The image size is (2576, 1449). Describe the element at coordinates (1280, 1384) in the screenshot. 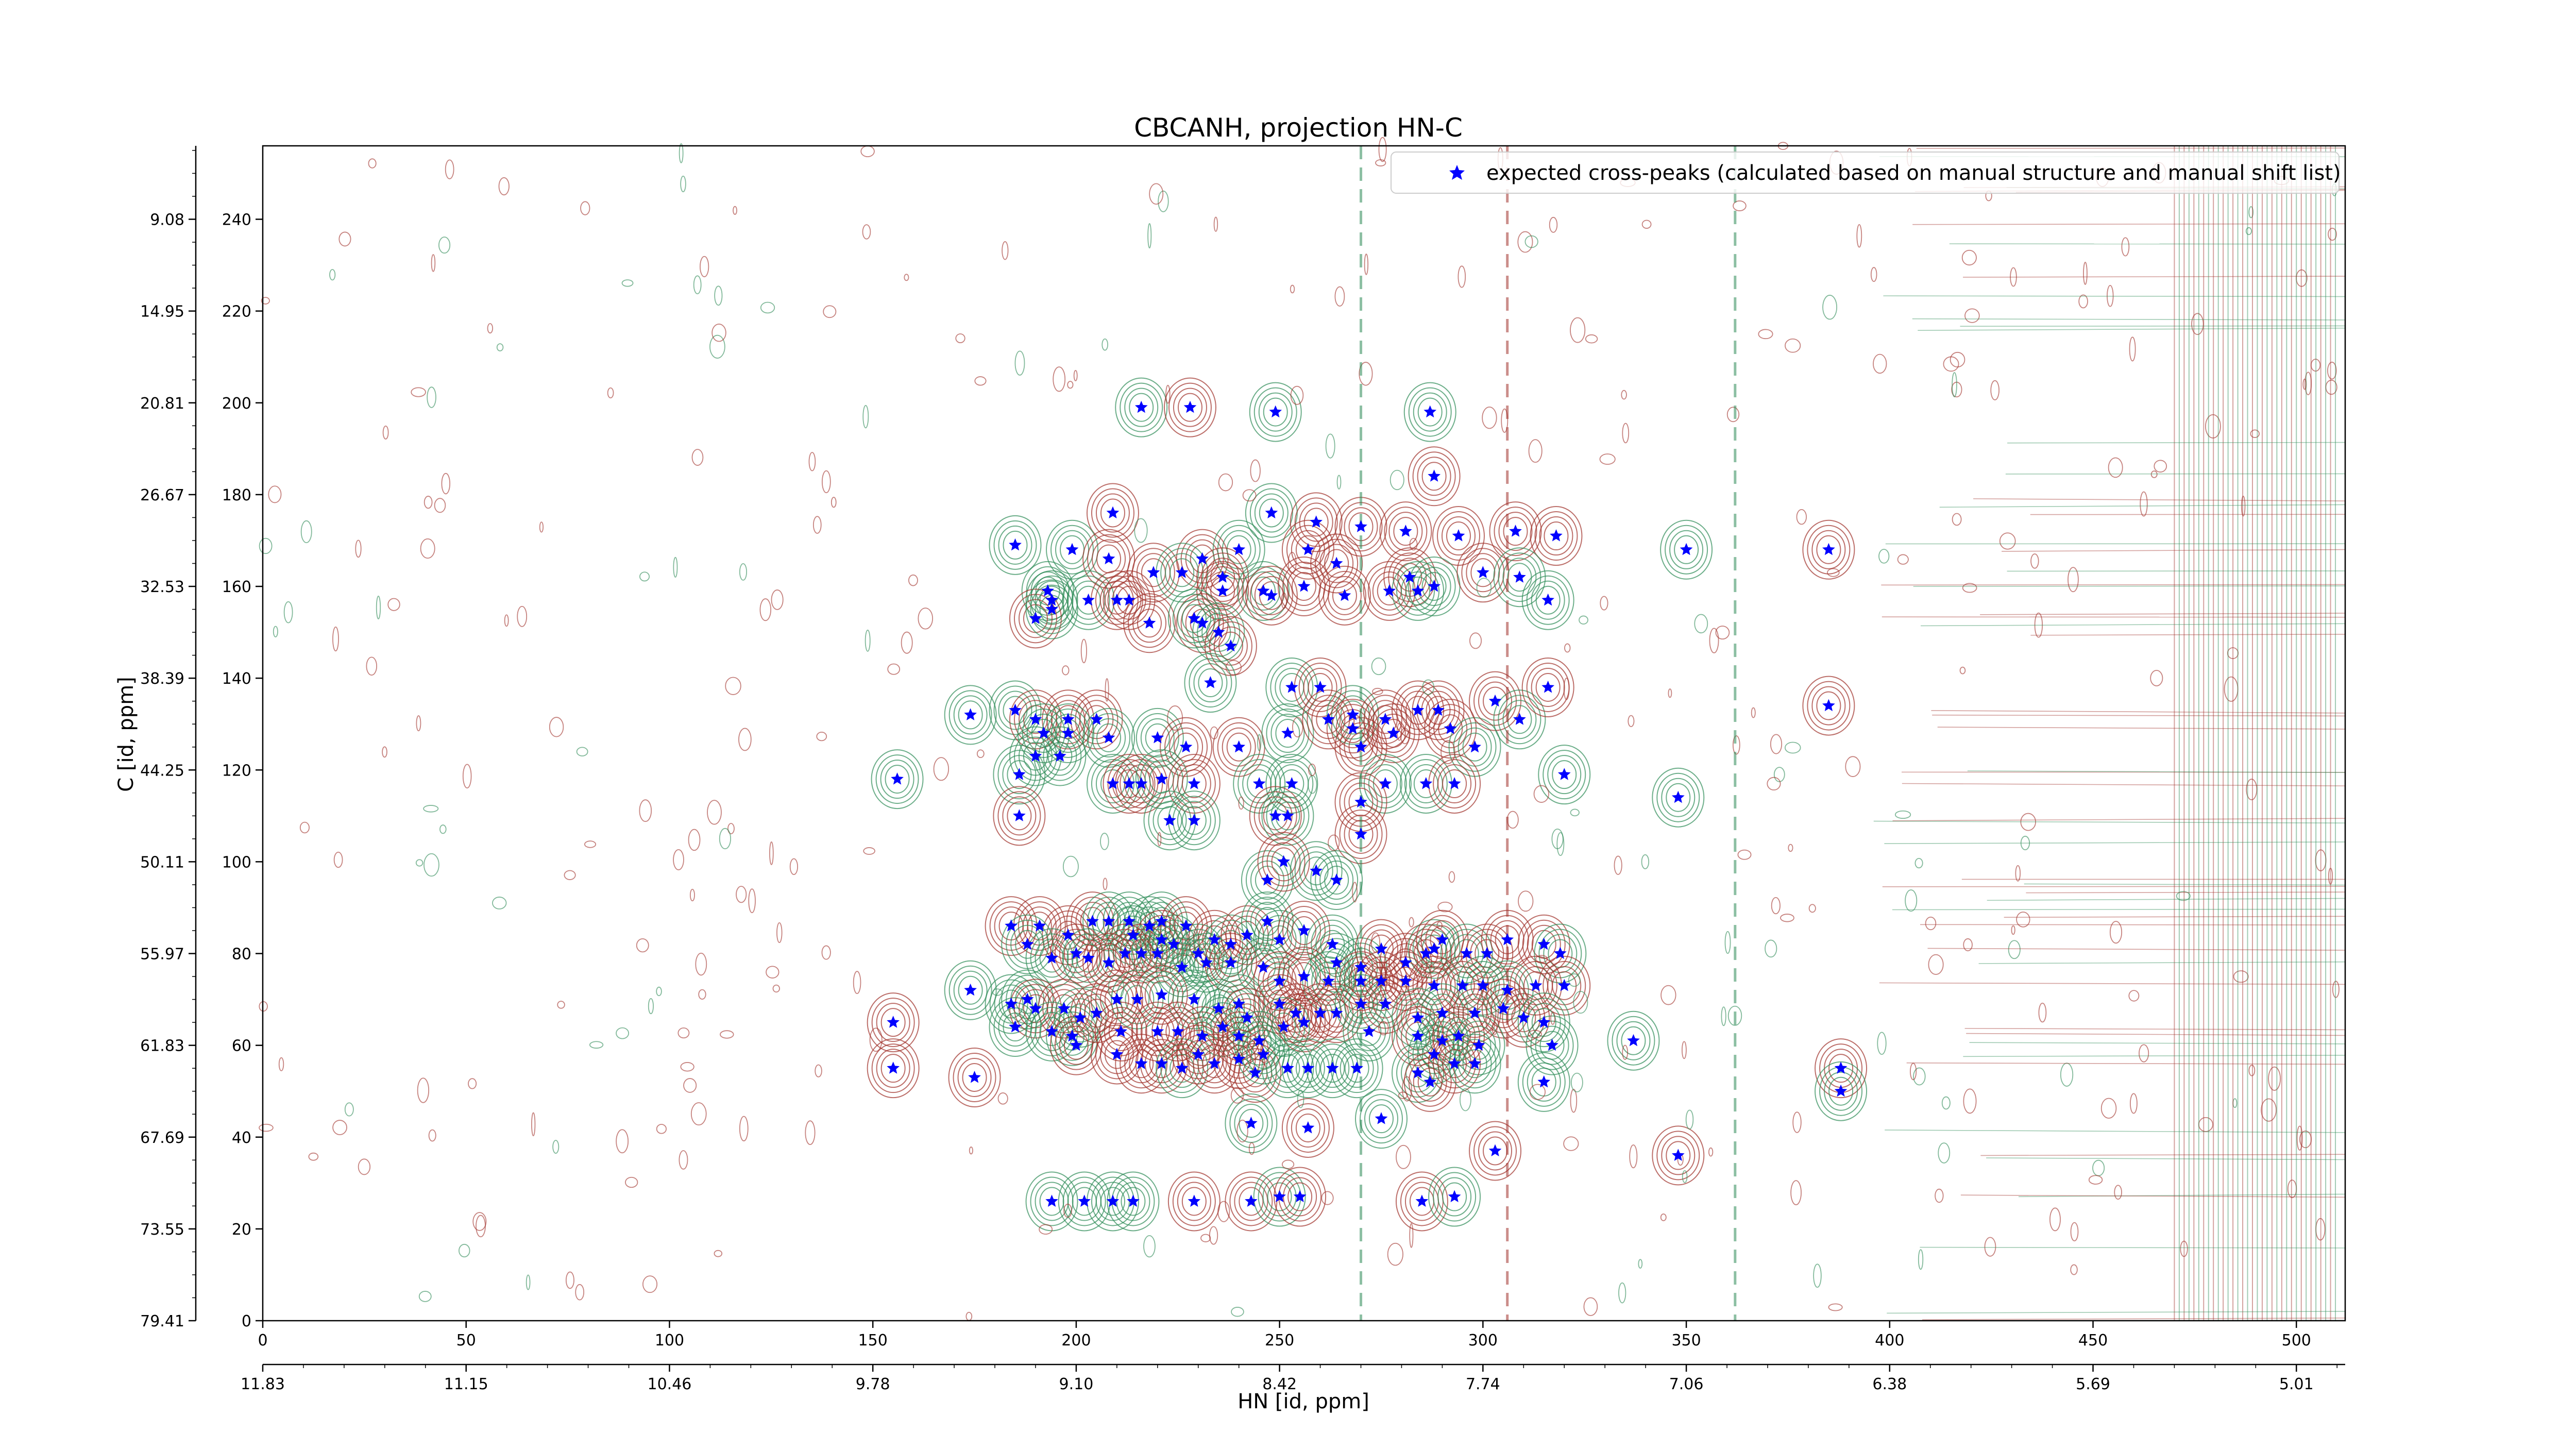

I see `x-ppm-tick-label: 8.42` at that location.